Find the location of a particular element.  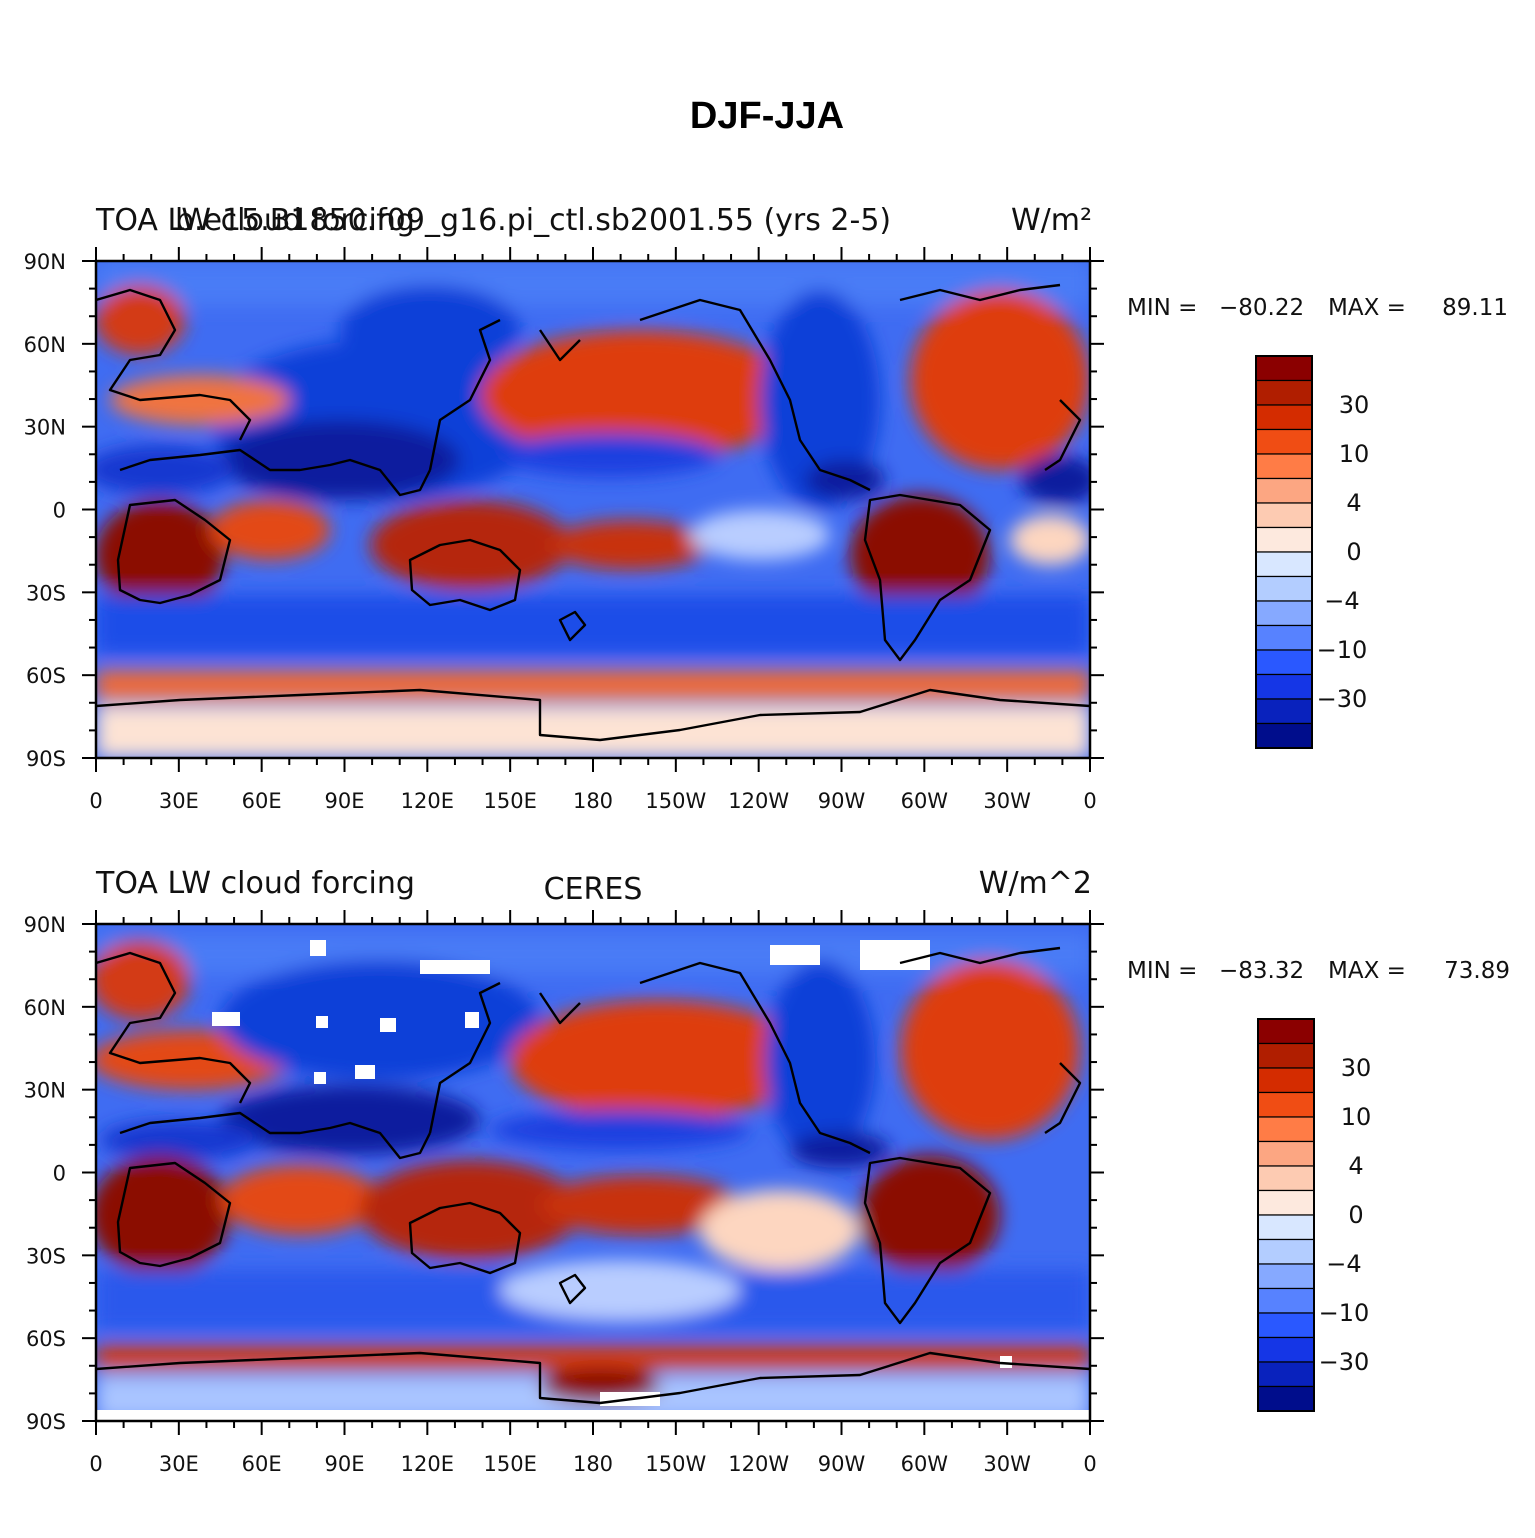

colorbar-model: 30 10 4 0 −4 −10 −30 is located at coordinates (1312, 552).